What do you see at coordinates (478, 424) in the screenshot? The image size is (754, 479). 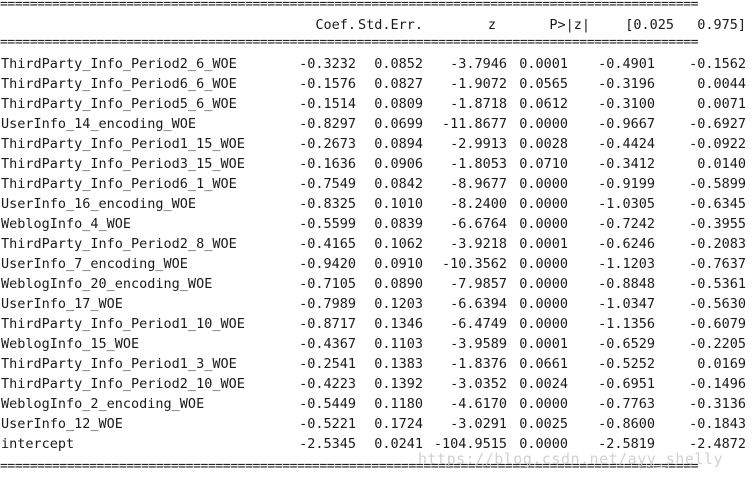 I see `z-value: -3.0291` at bounding box center [478, 424].